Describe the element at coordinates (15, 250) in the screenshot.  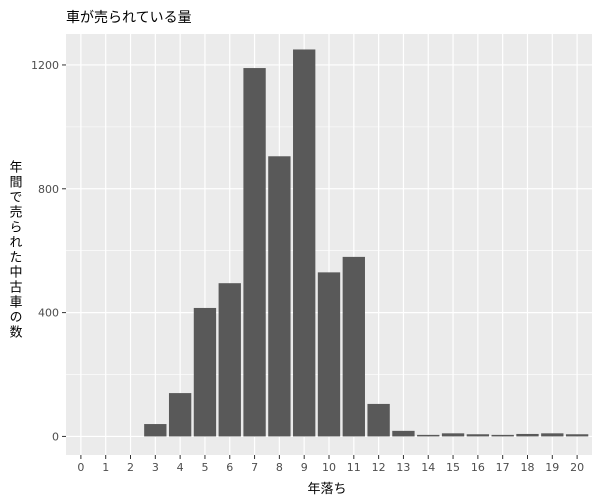
I see `y-axis-label: 年間で売られた中古車の数` at that location.